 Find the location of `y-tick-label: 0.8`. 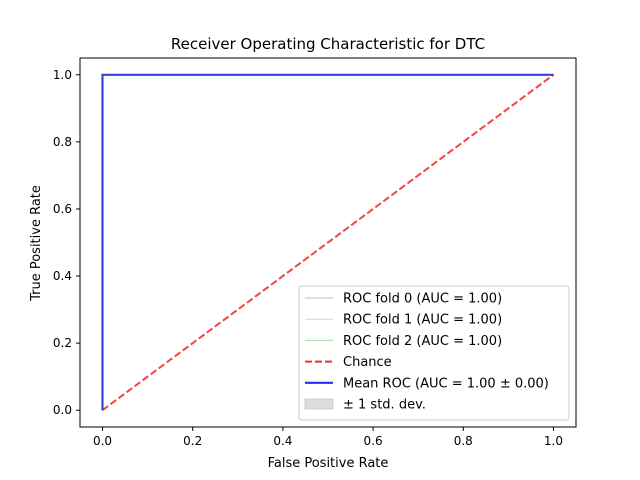

y-tick-label: 0.8 is located at coordinates (62, 142).